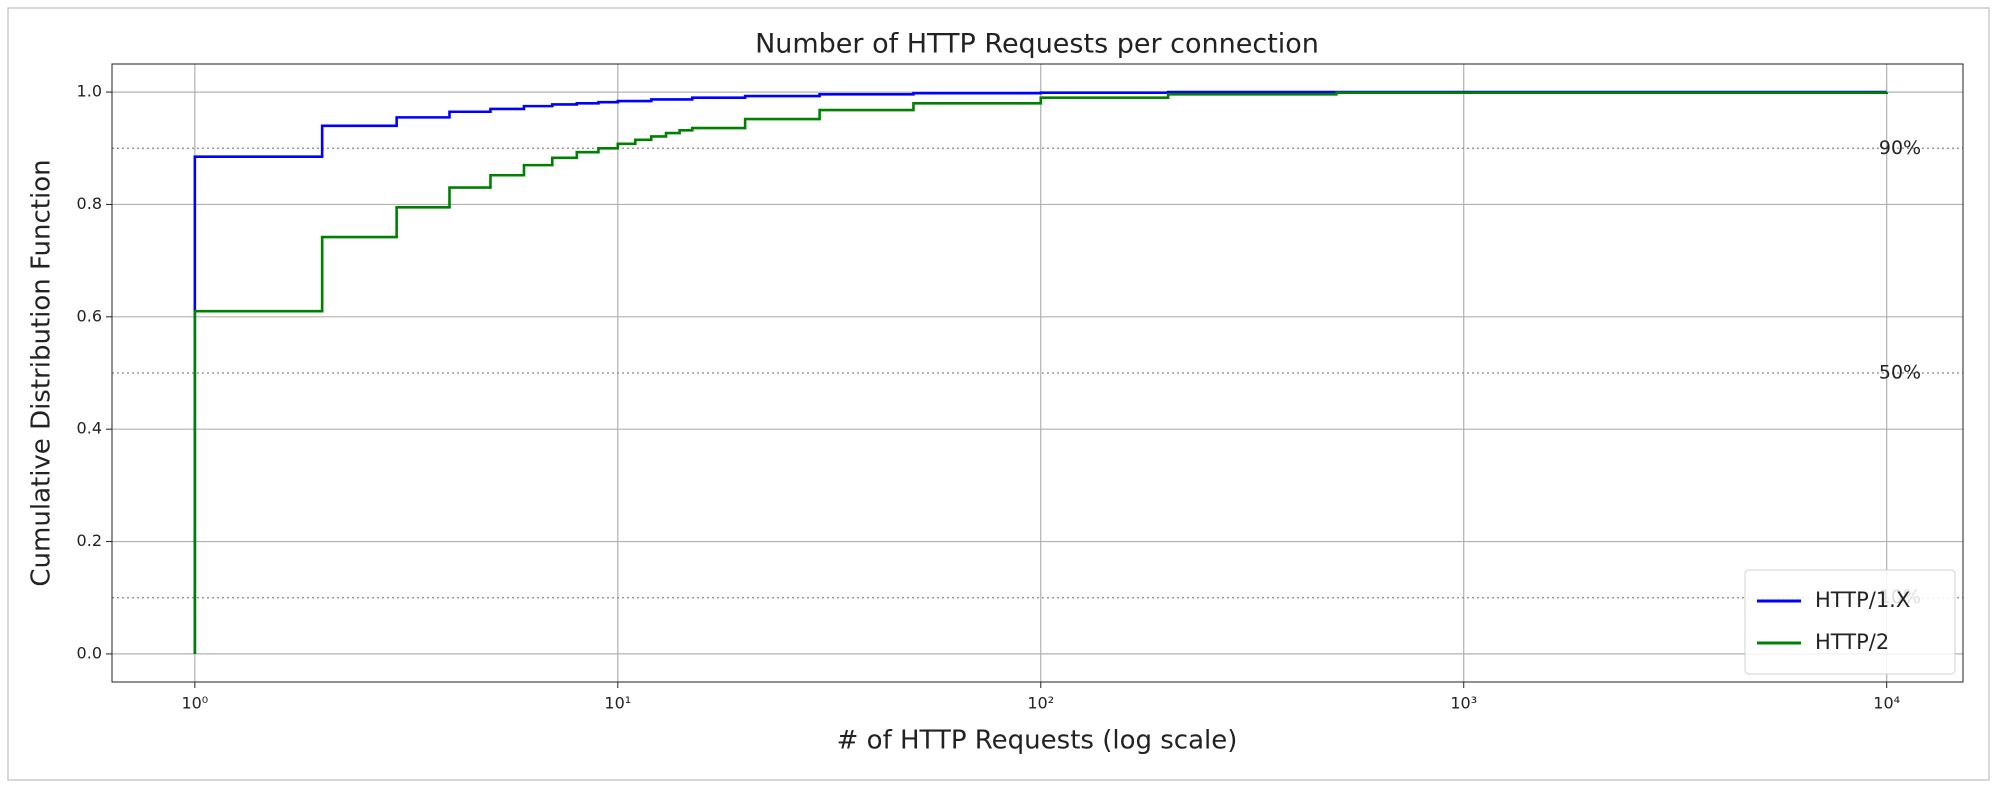 This screenshot has height=793, width=1999. I want to click on y-axis-label: Cumulative Distribution Function, so click(42, 372).